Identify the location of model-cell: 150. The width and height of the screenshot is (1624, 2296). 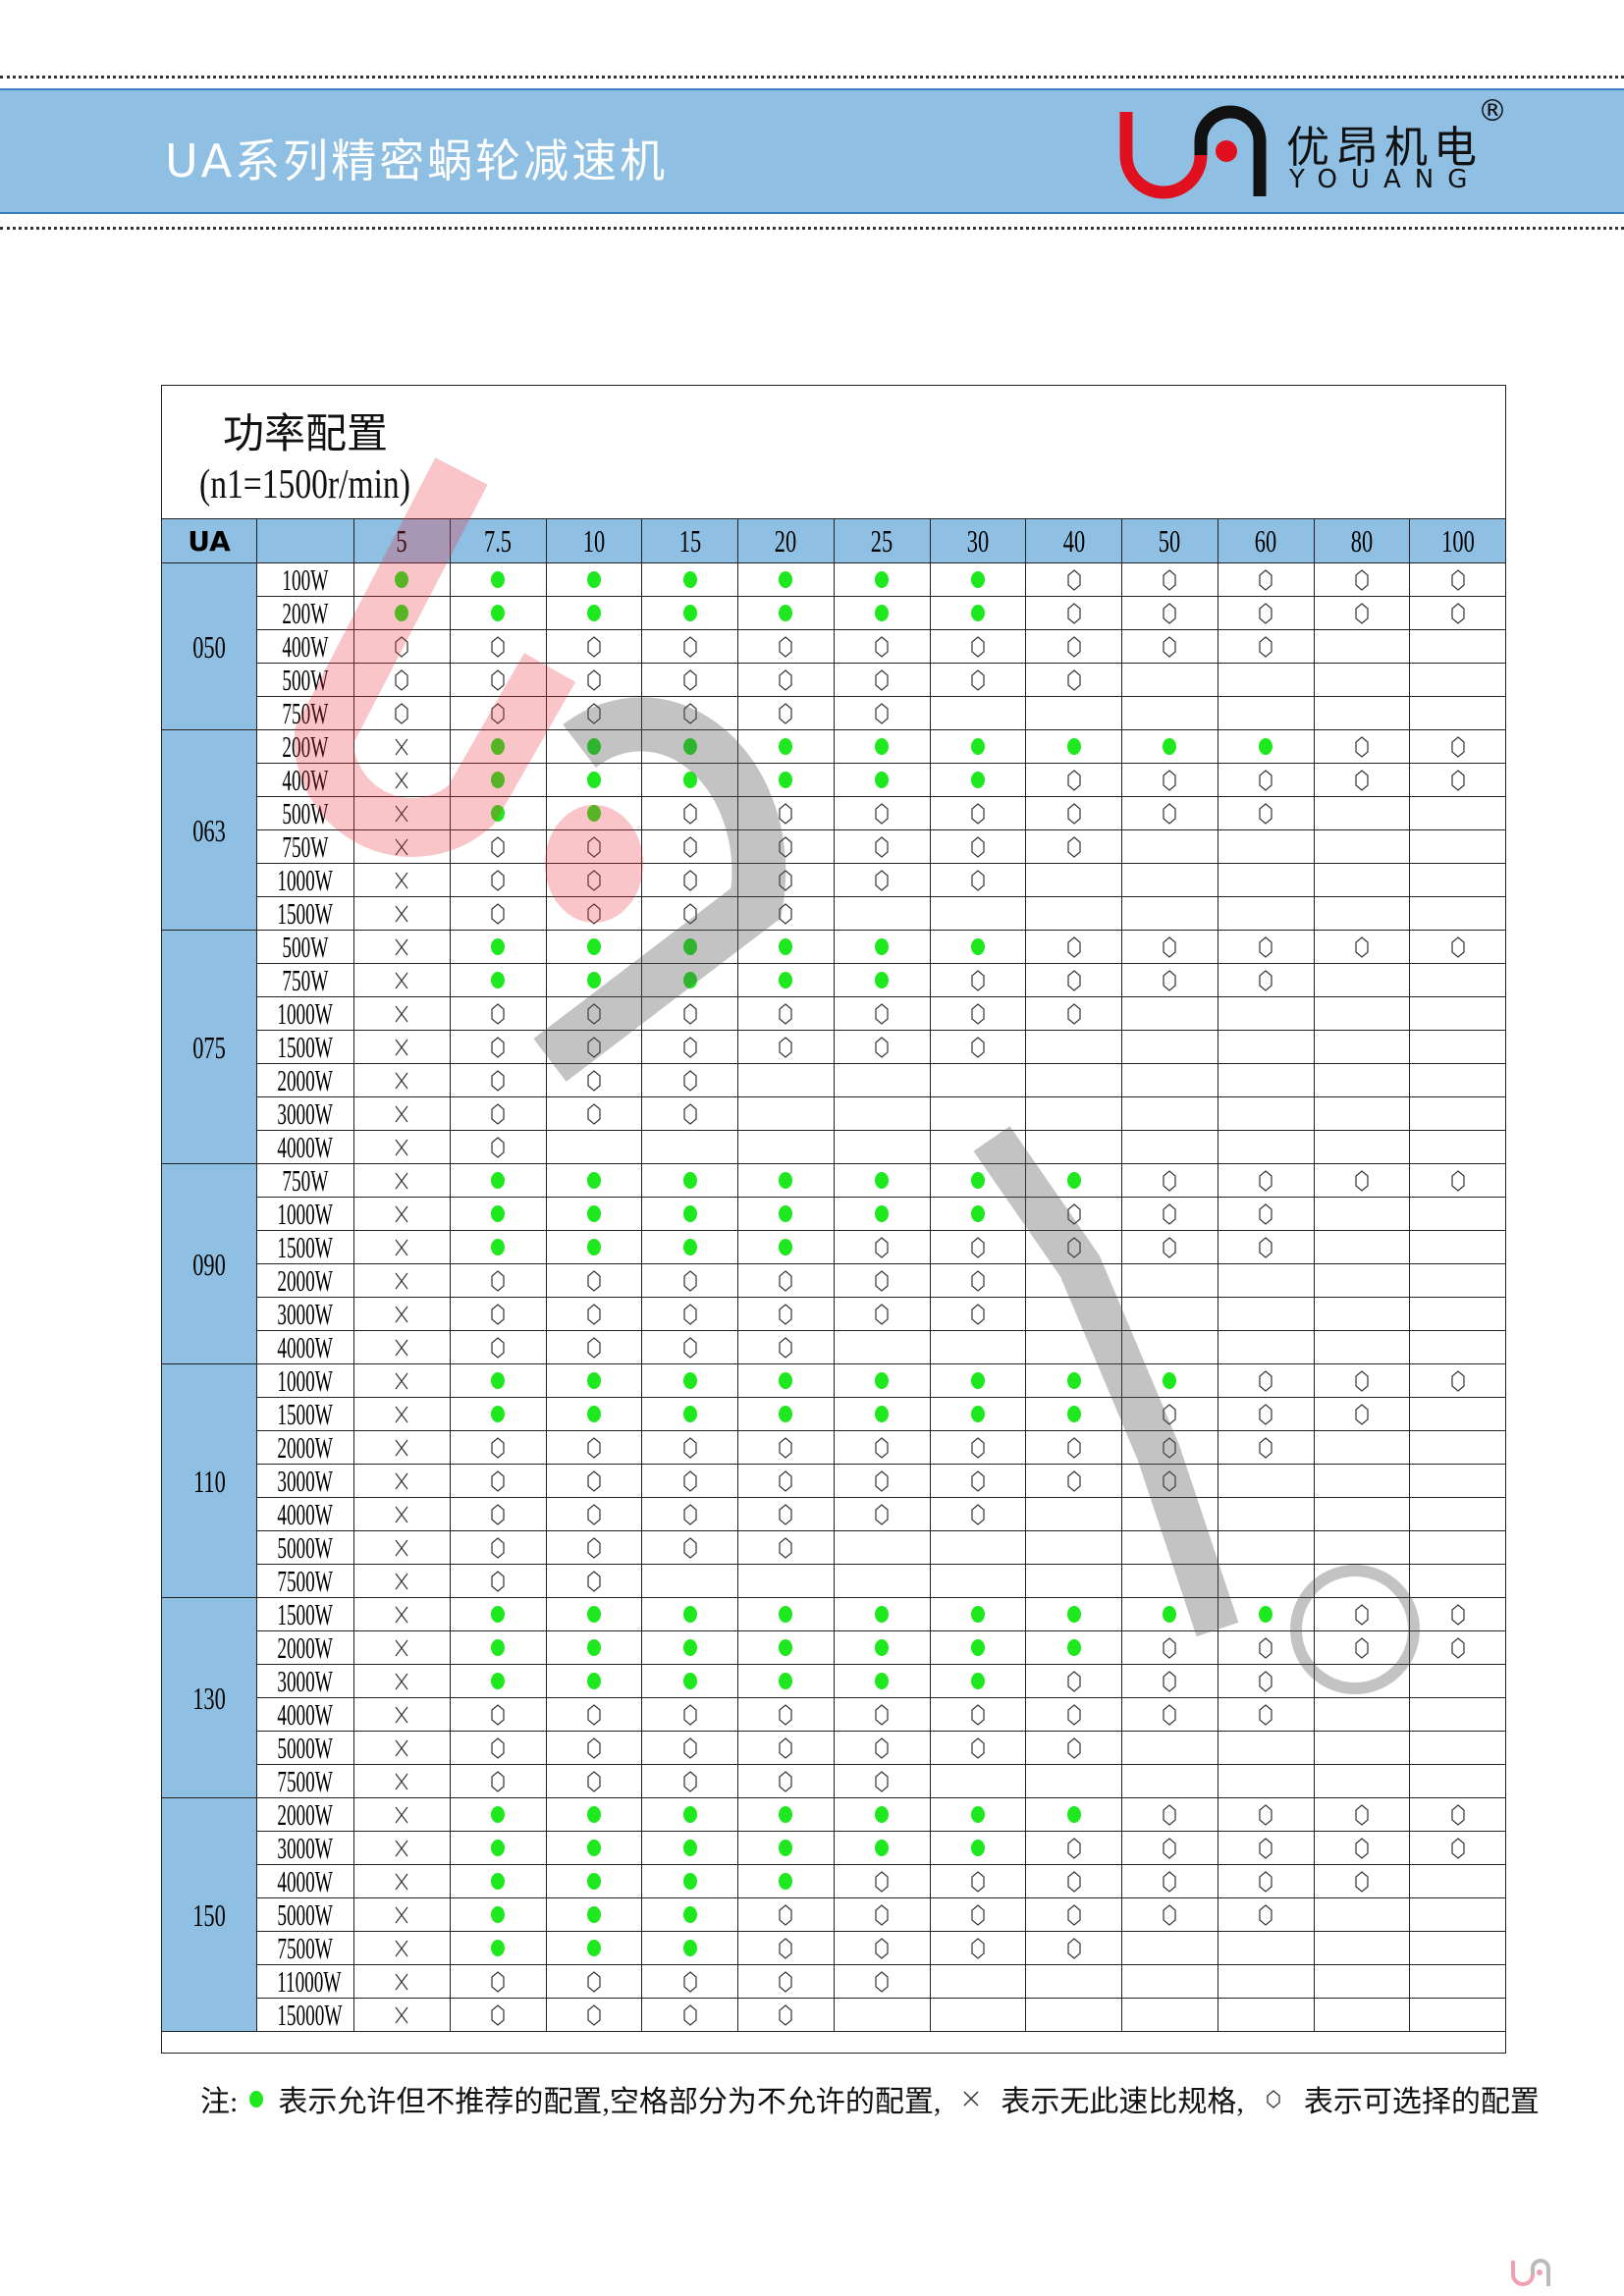
(209, 1914).